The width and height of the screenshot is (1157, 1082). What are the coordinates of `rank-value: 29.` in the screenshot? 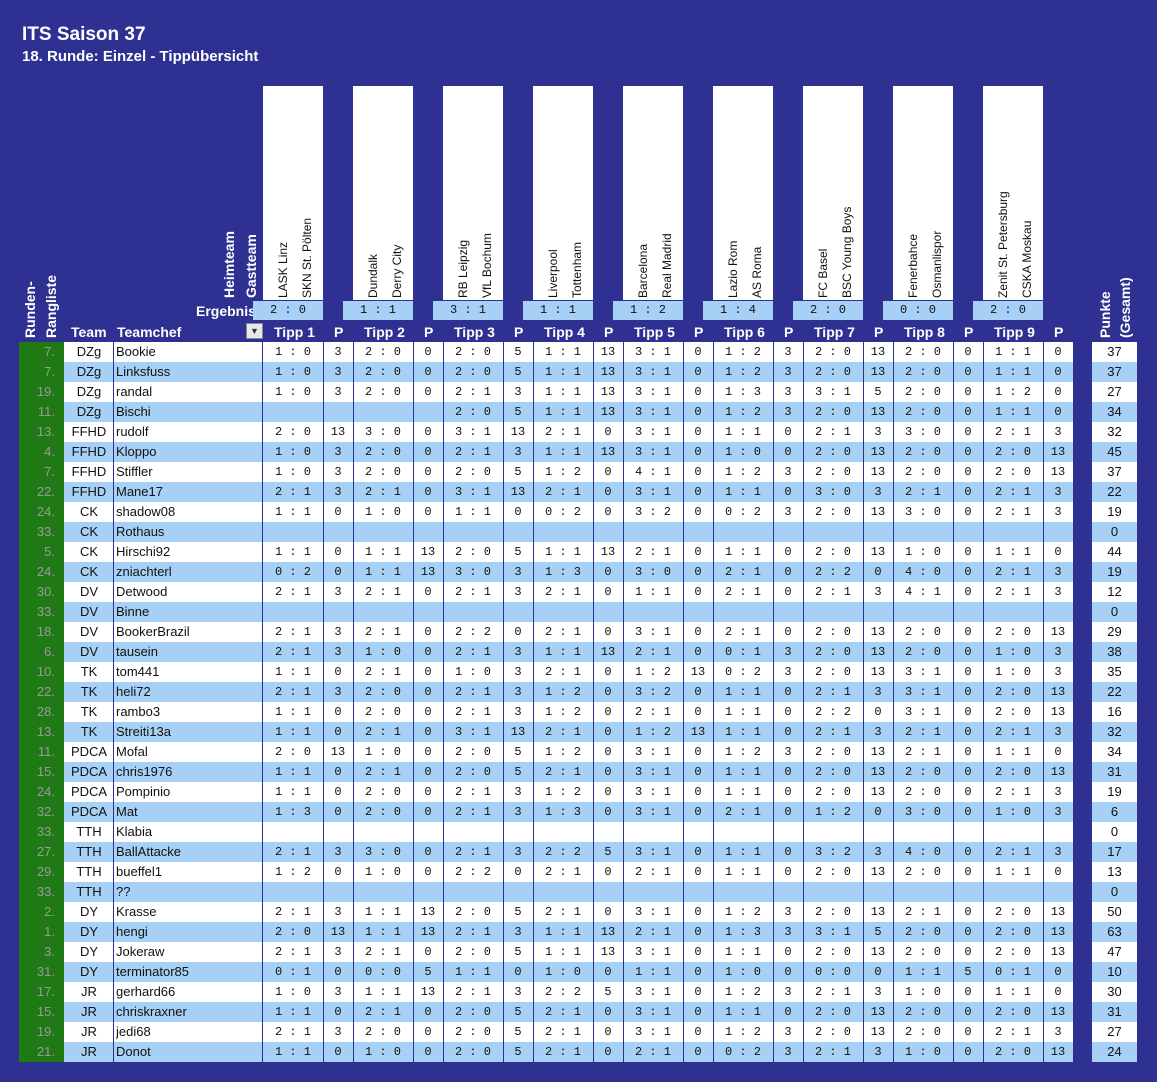 It's located at (45, 871).